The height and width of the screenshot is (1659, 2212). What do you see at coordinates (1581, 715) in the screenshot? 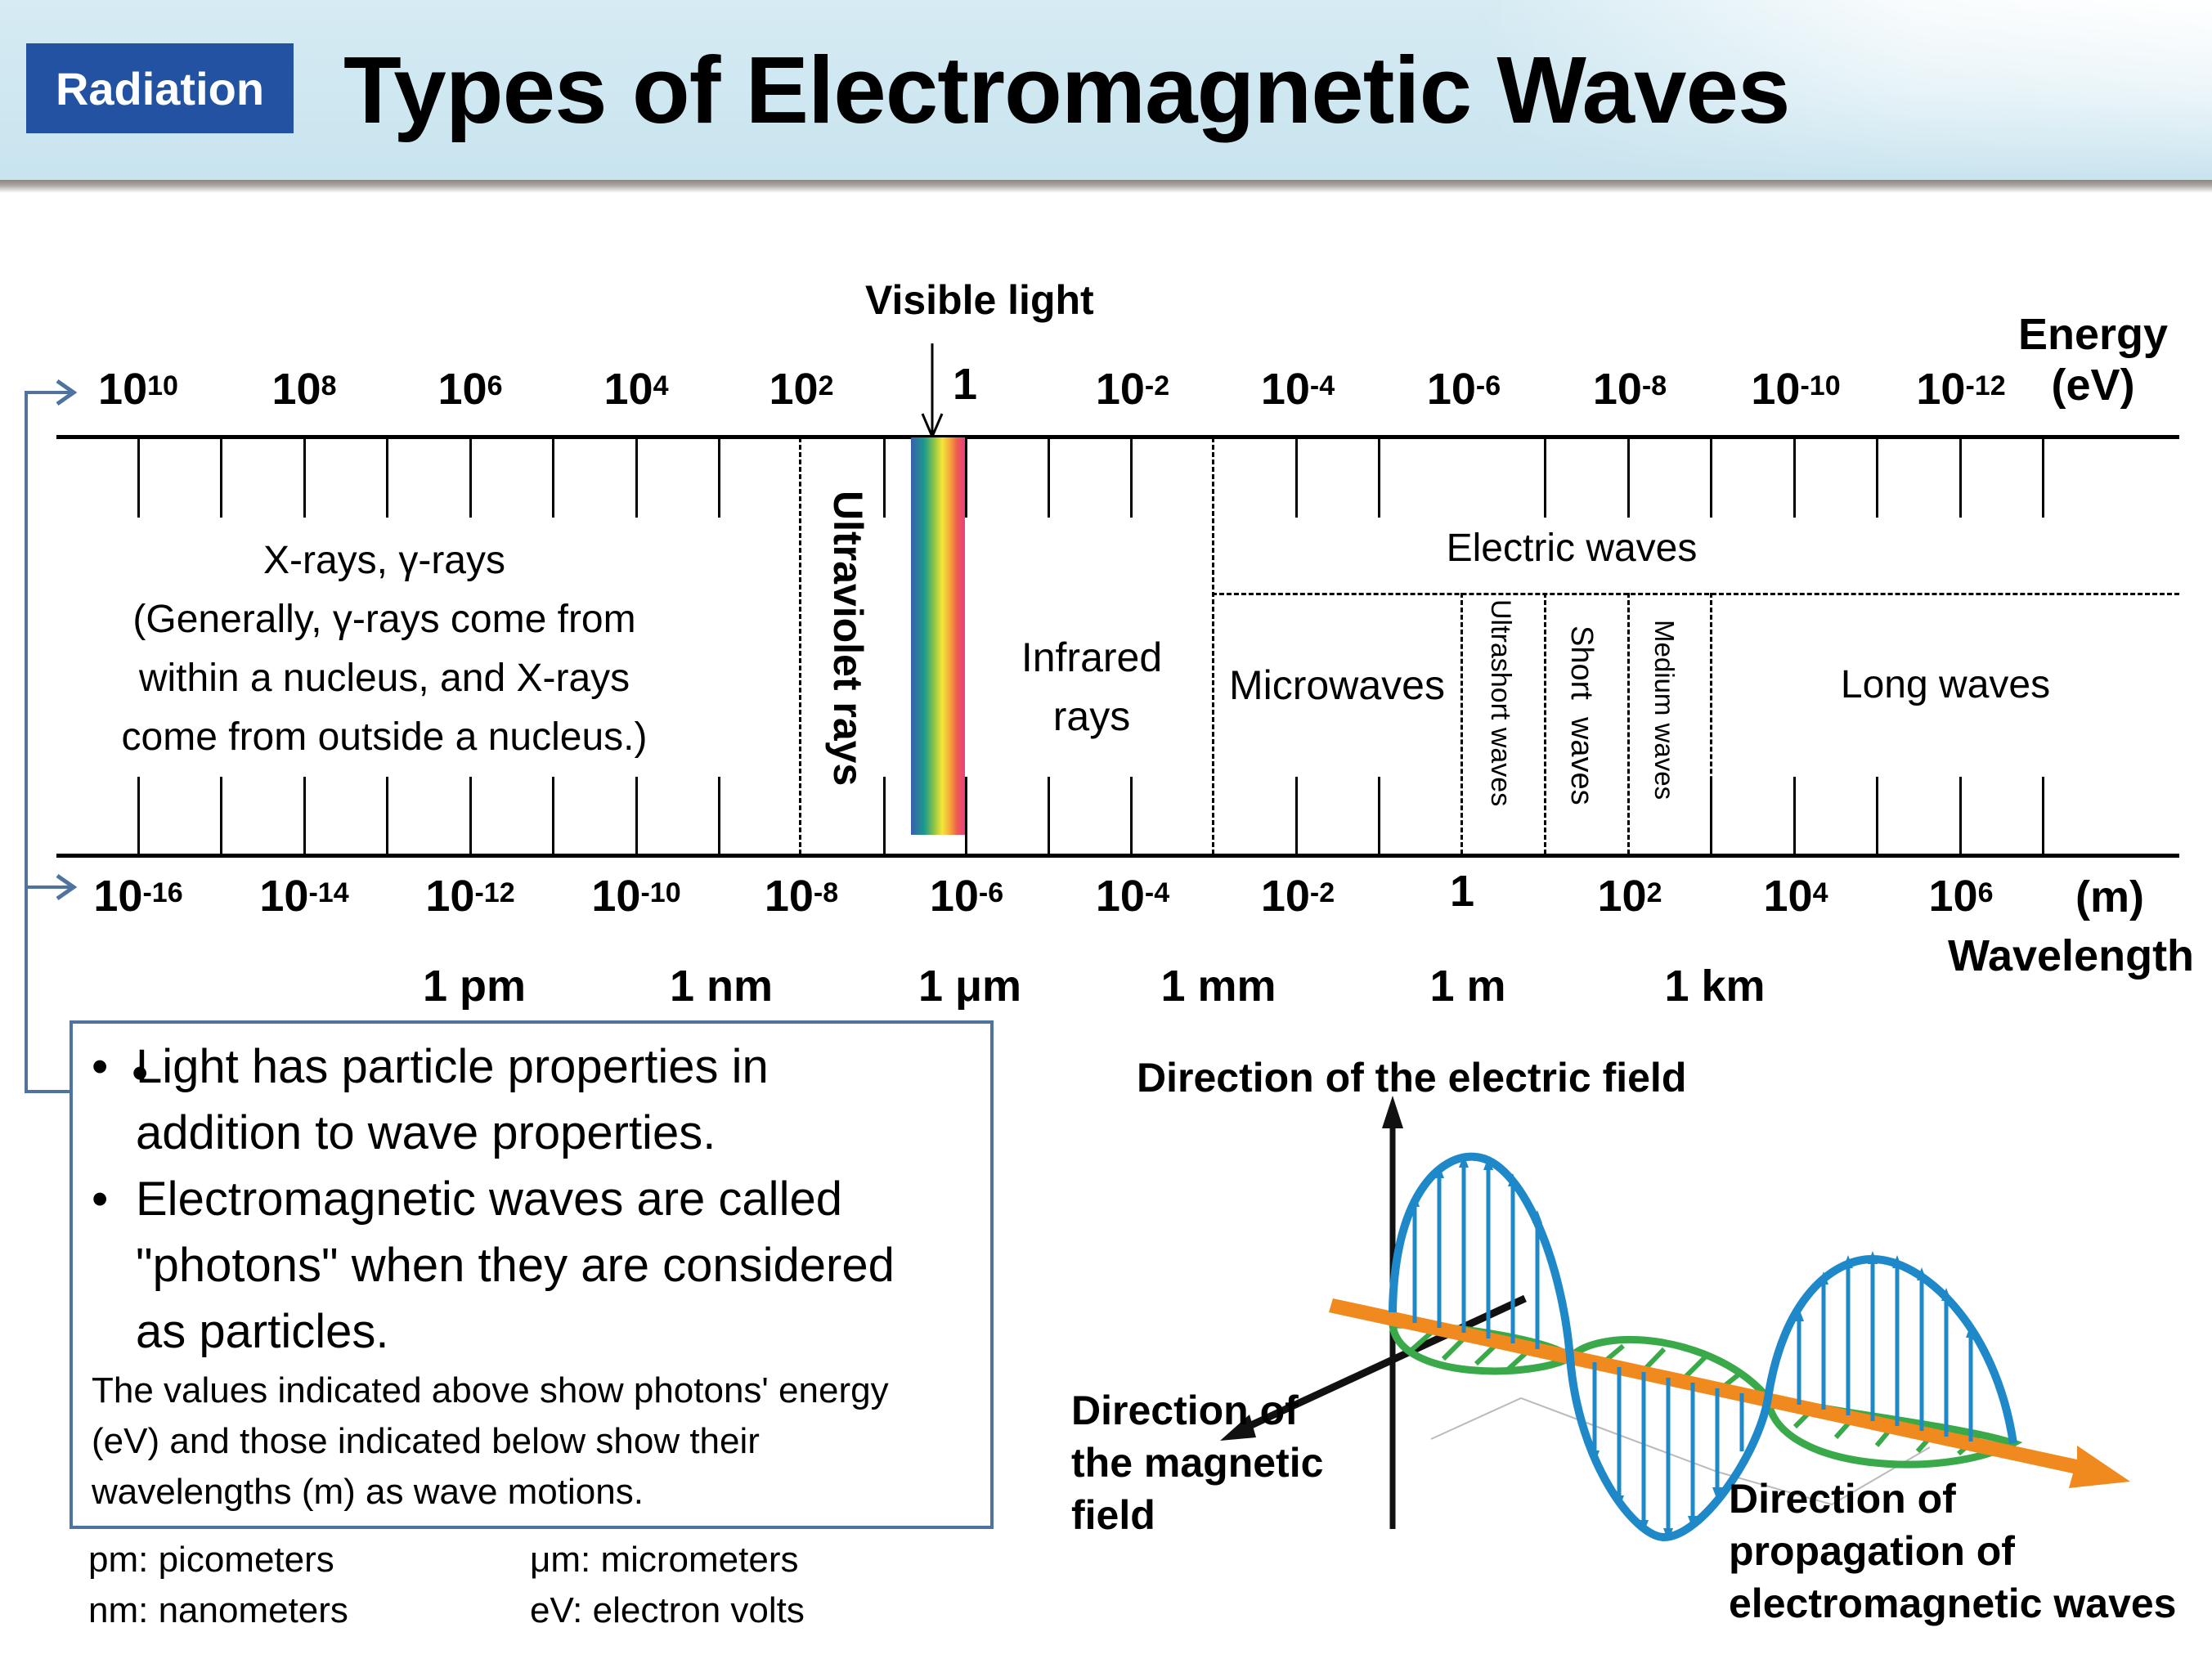
I see `short-waves-label: Short waves` at bounding box center [1581, 715].